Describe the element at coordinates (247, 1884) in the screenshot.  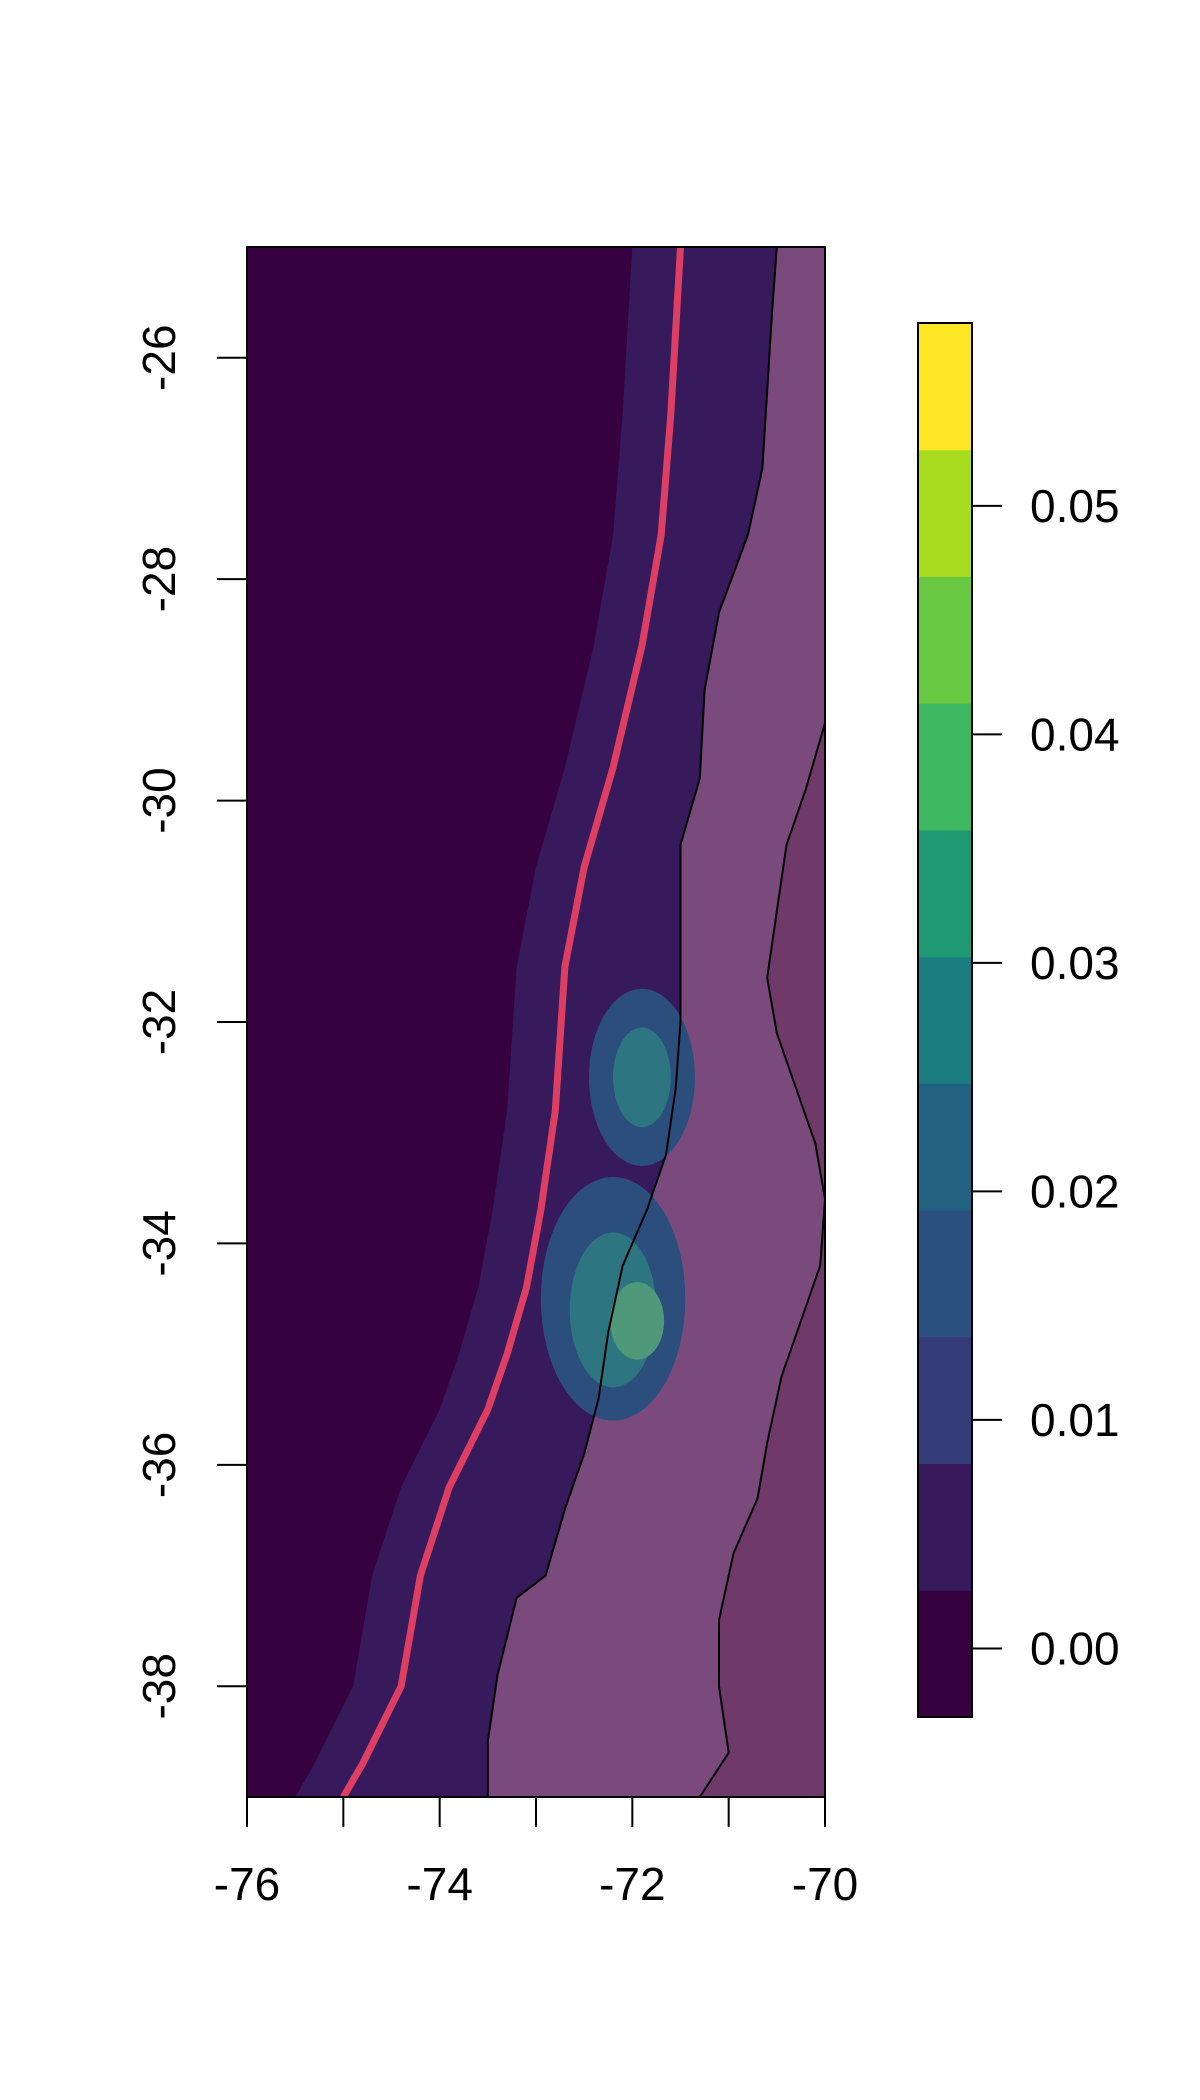
I see `x-tick-label: -76` at that location.